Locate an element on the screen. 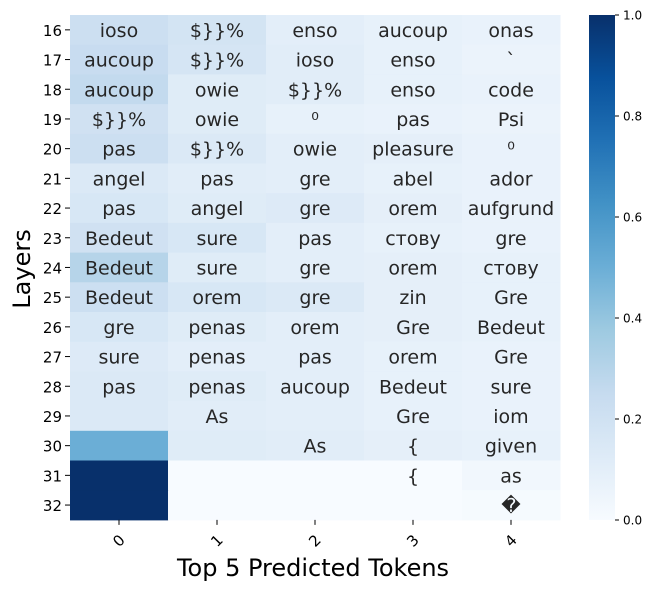  cell-token-label: code is located at coordinates (511, 90).